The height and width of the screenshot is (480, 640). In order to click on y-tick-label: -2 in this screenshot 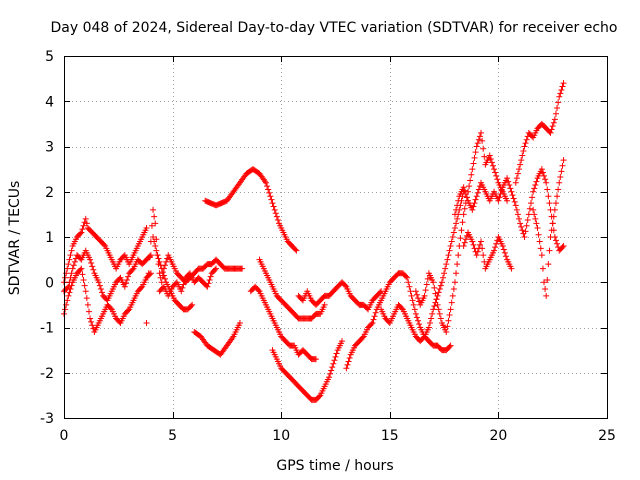, I will do `click(47, 374)`.